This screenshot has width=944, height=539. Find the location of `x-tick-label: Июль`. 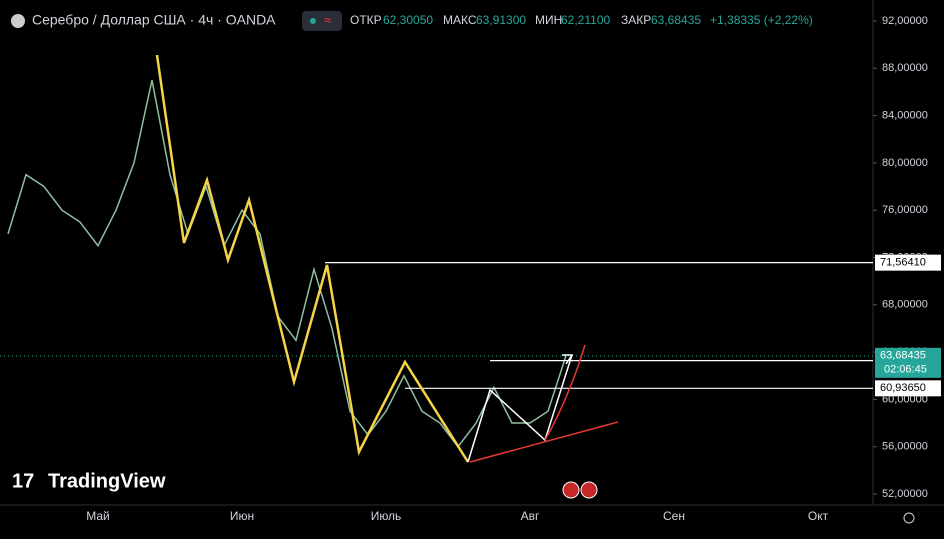

x-tick-label: Июль is located at coordinates (386, 516).